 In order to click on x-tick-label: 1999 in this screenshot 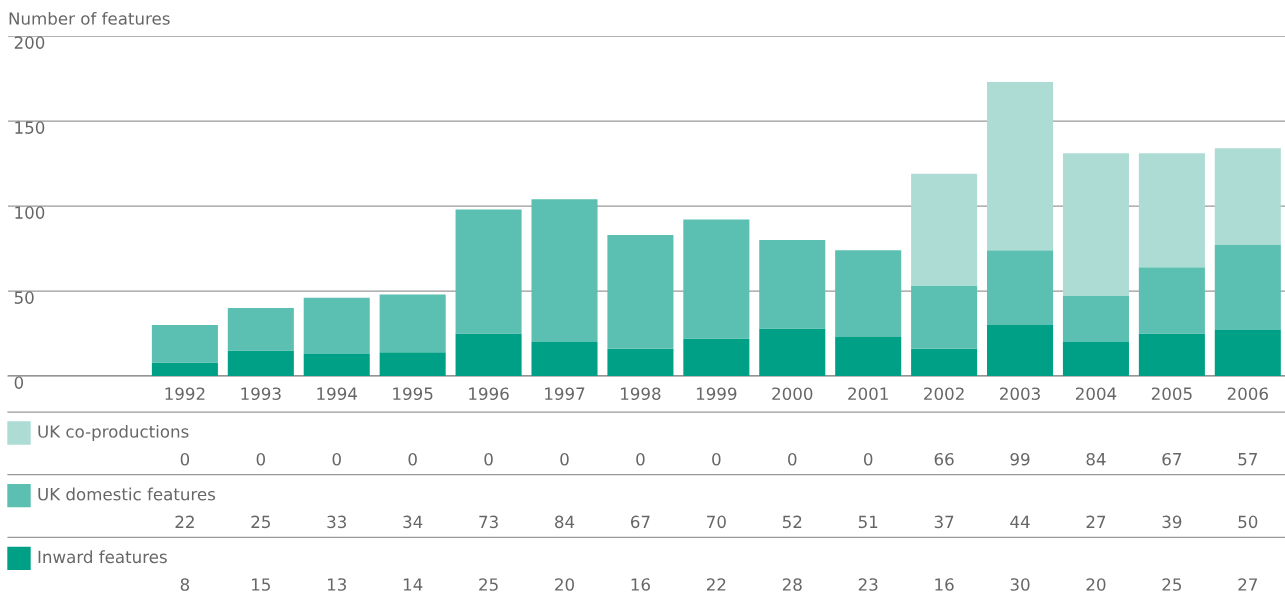, I will do `click(716, 394)`.